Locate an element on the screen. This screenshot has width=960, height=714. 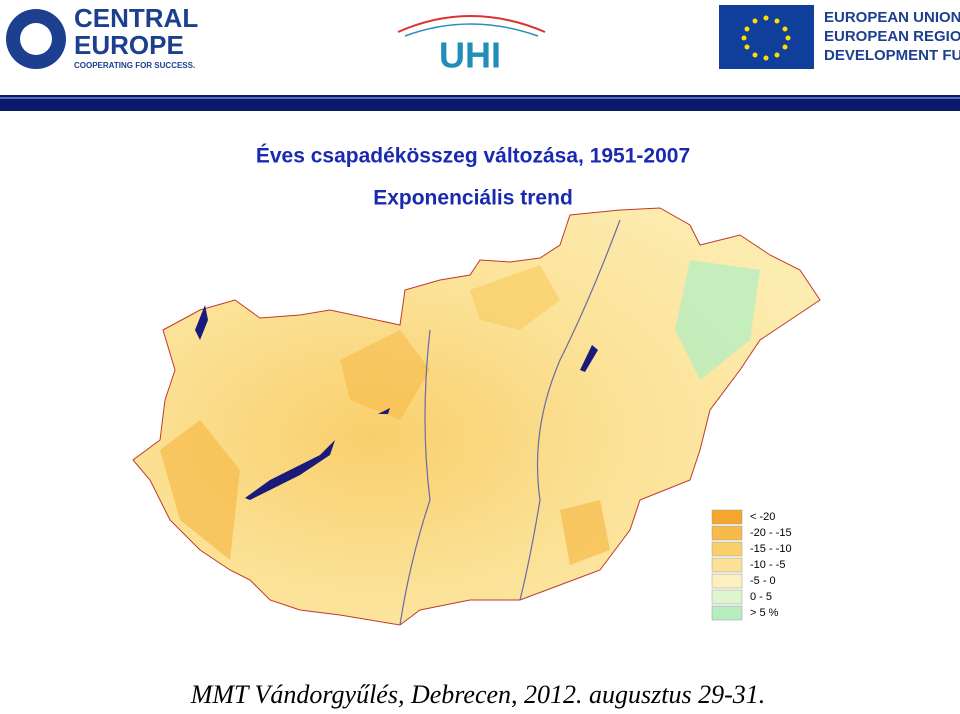
legend-label: 0 - 5 is located at coordinates (761, 597).